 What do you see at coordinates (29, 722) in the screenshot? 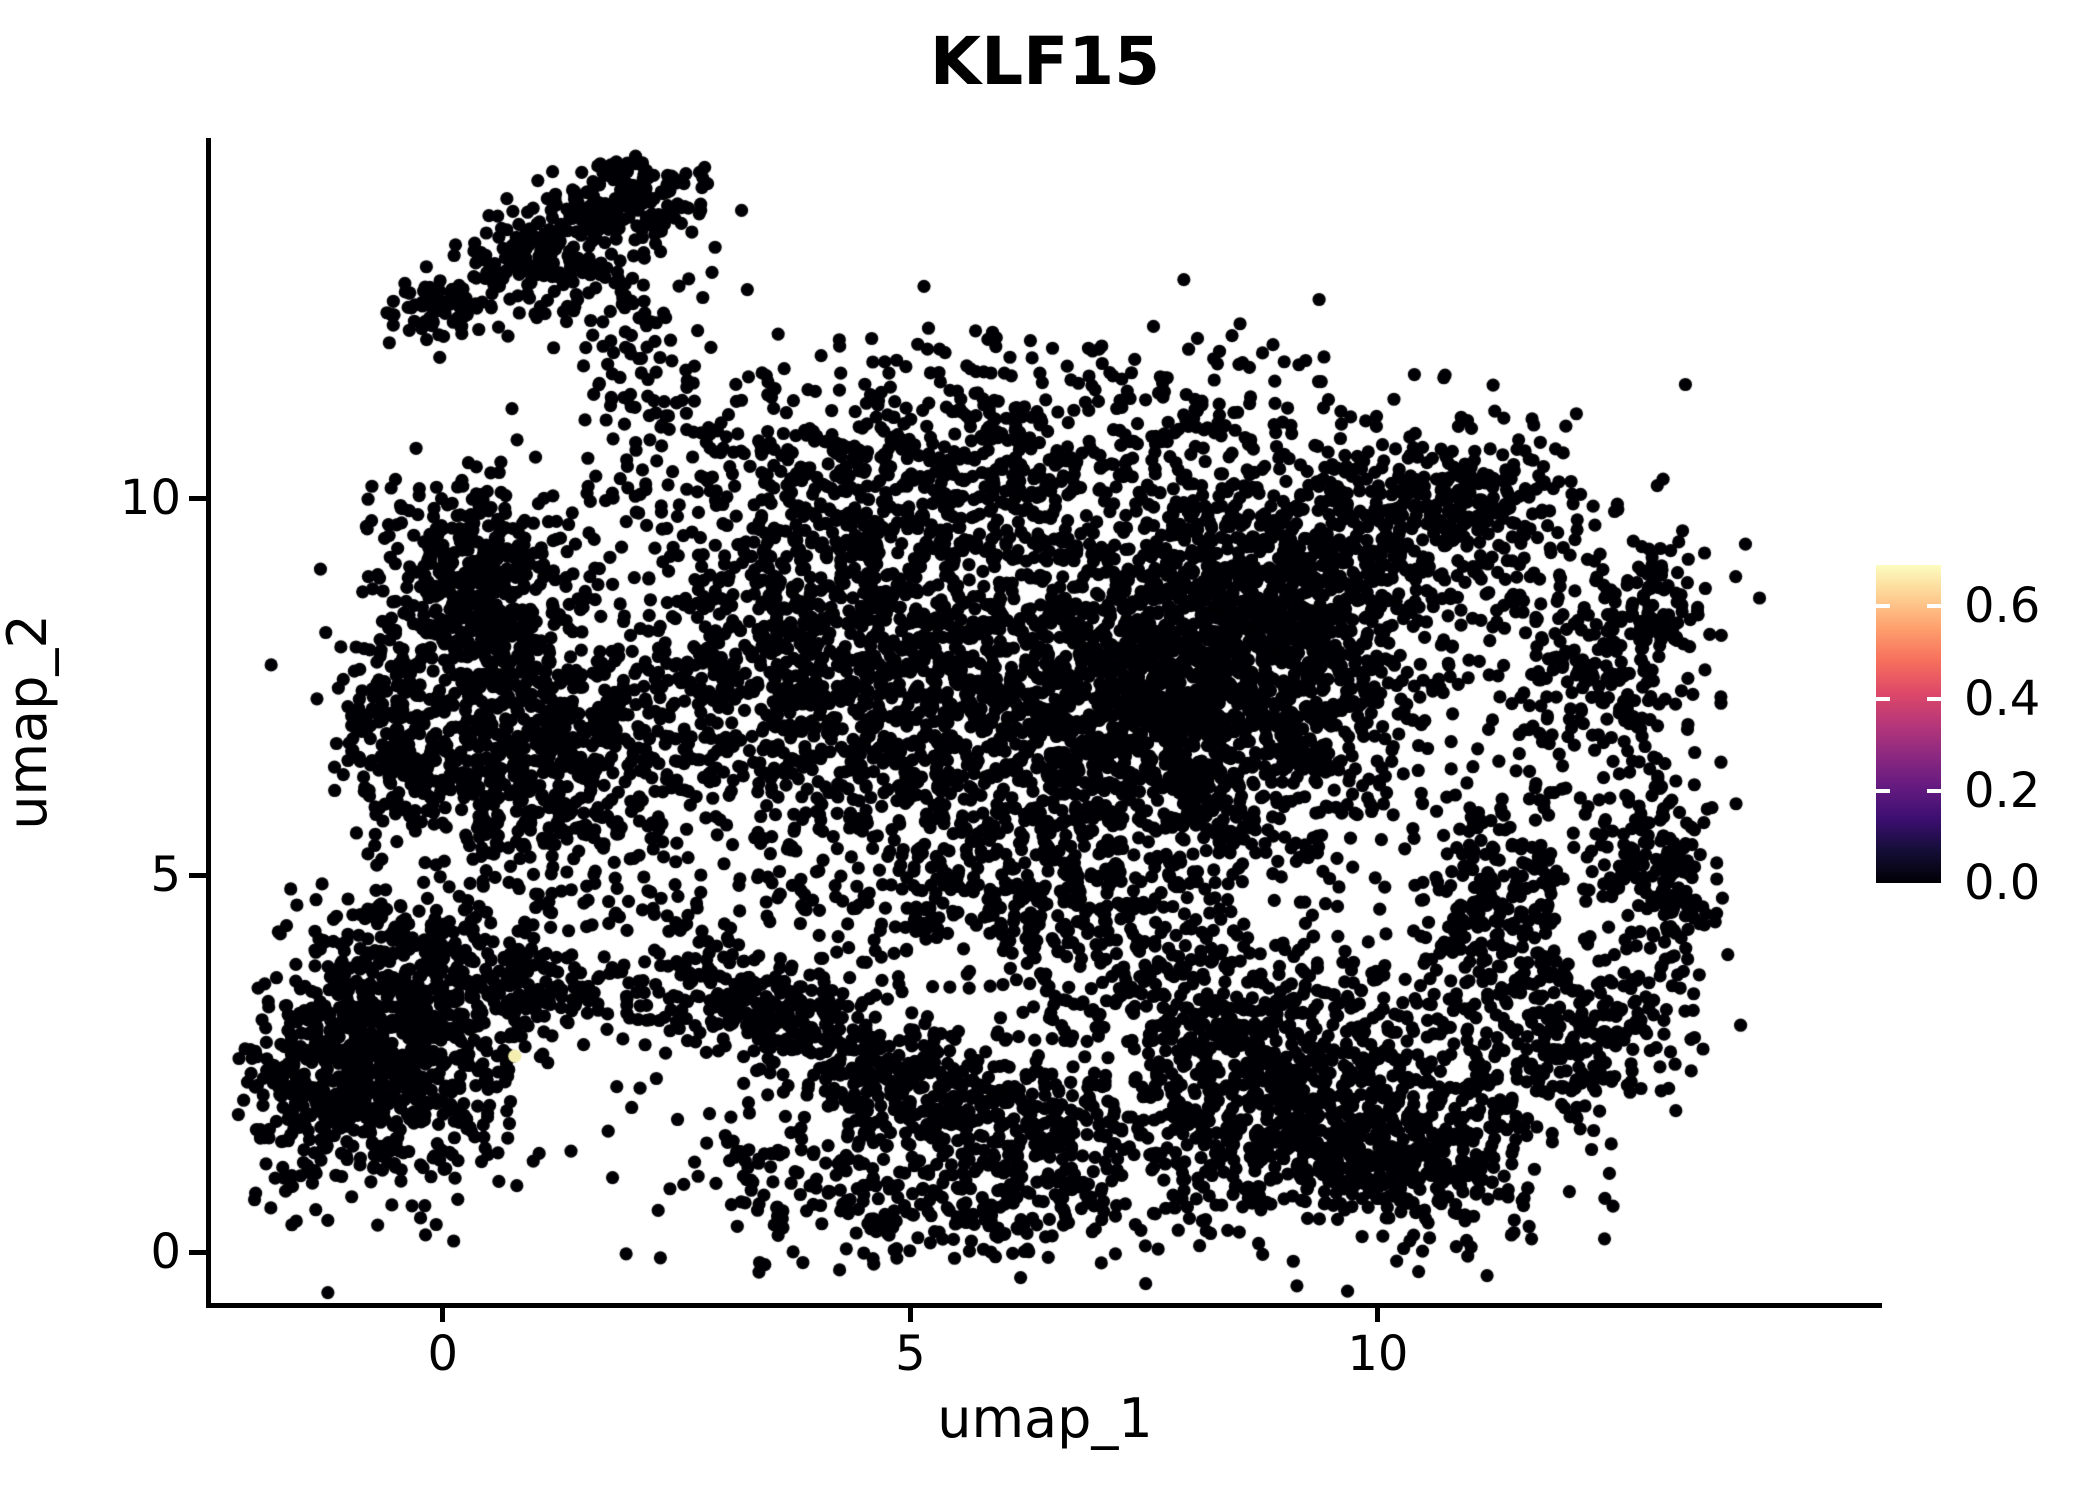
I see `y-axis-title: umap_2` at bounding box center [29, 722].